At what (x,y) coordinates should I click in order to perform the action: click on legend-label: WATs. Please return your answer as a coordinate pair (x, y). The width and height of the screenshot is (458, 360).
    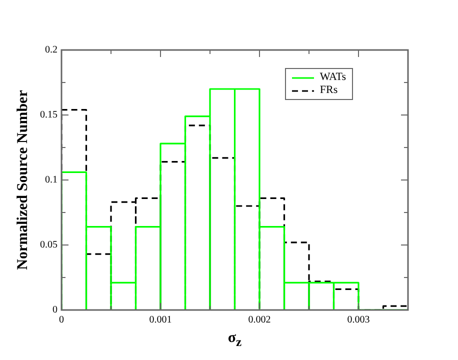
    Looking at the image, I should click on (333, 77).